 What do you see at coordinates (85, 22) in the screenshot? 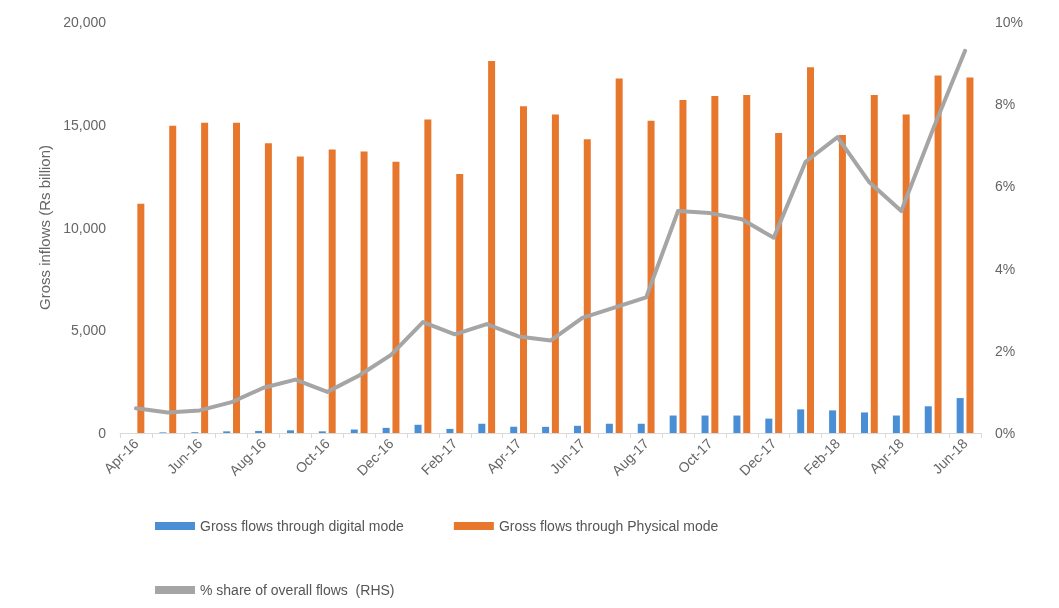
I see `y-tick-label: 20,000` at bounding box center [85, 22].